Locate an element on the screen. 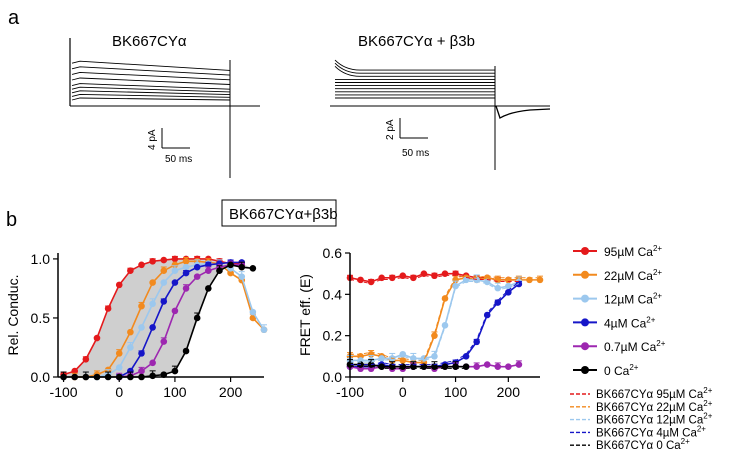  legend-label: 22µM Ca2+ is located at coordinates (633, 275).